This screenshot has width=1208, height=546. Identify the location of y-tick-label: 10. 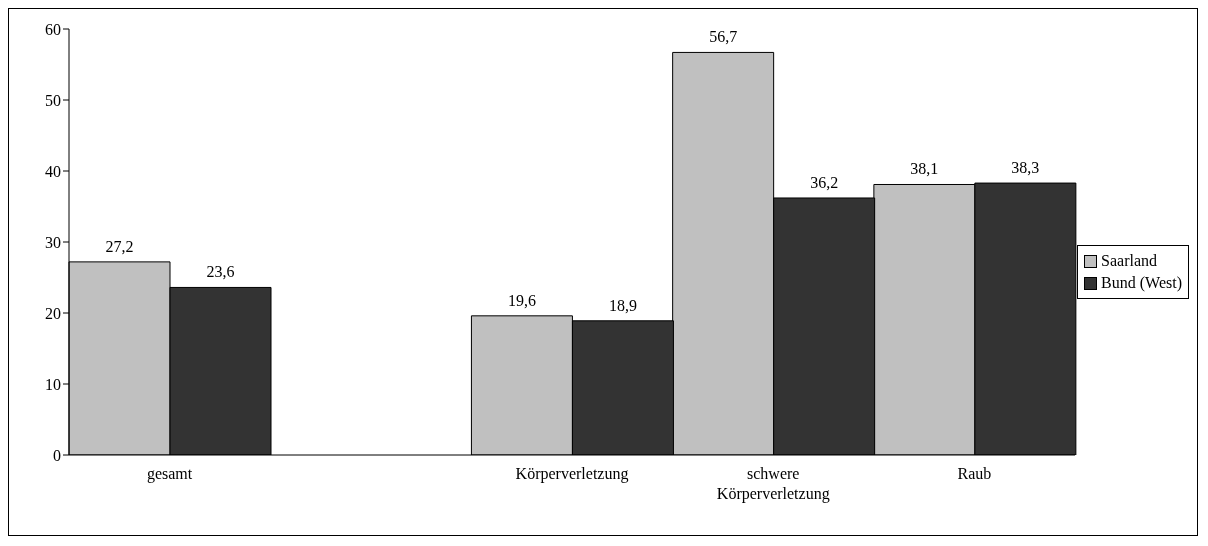
(53, 384).